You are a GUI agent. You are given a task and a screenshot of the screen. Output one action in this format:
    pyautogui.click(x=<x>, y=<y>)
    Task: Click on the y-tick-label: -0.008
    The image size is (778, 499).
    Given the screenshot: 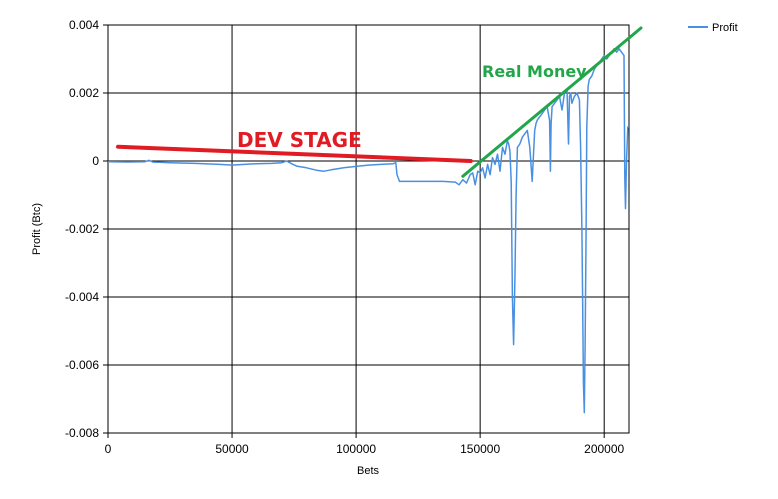 What is the action you would take?
    pyautogui.click(x=82, y=433)
    